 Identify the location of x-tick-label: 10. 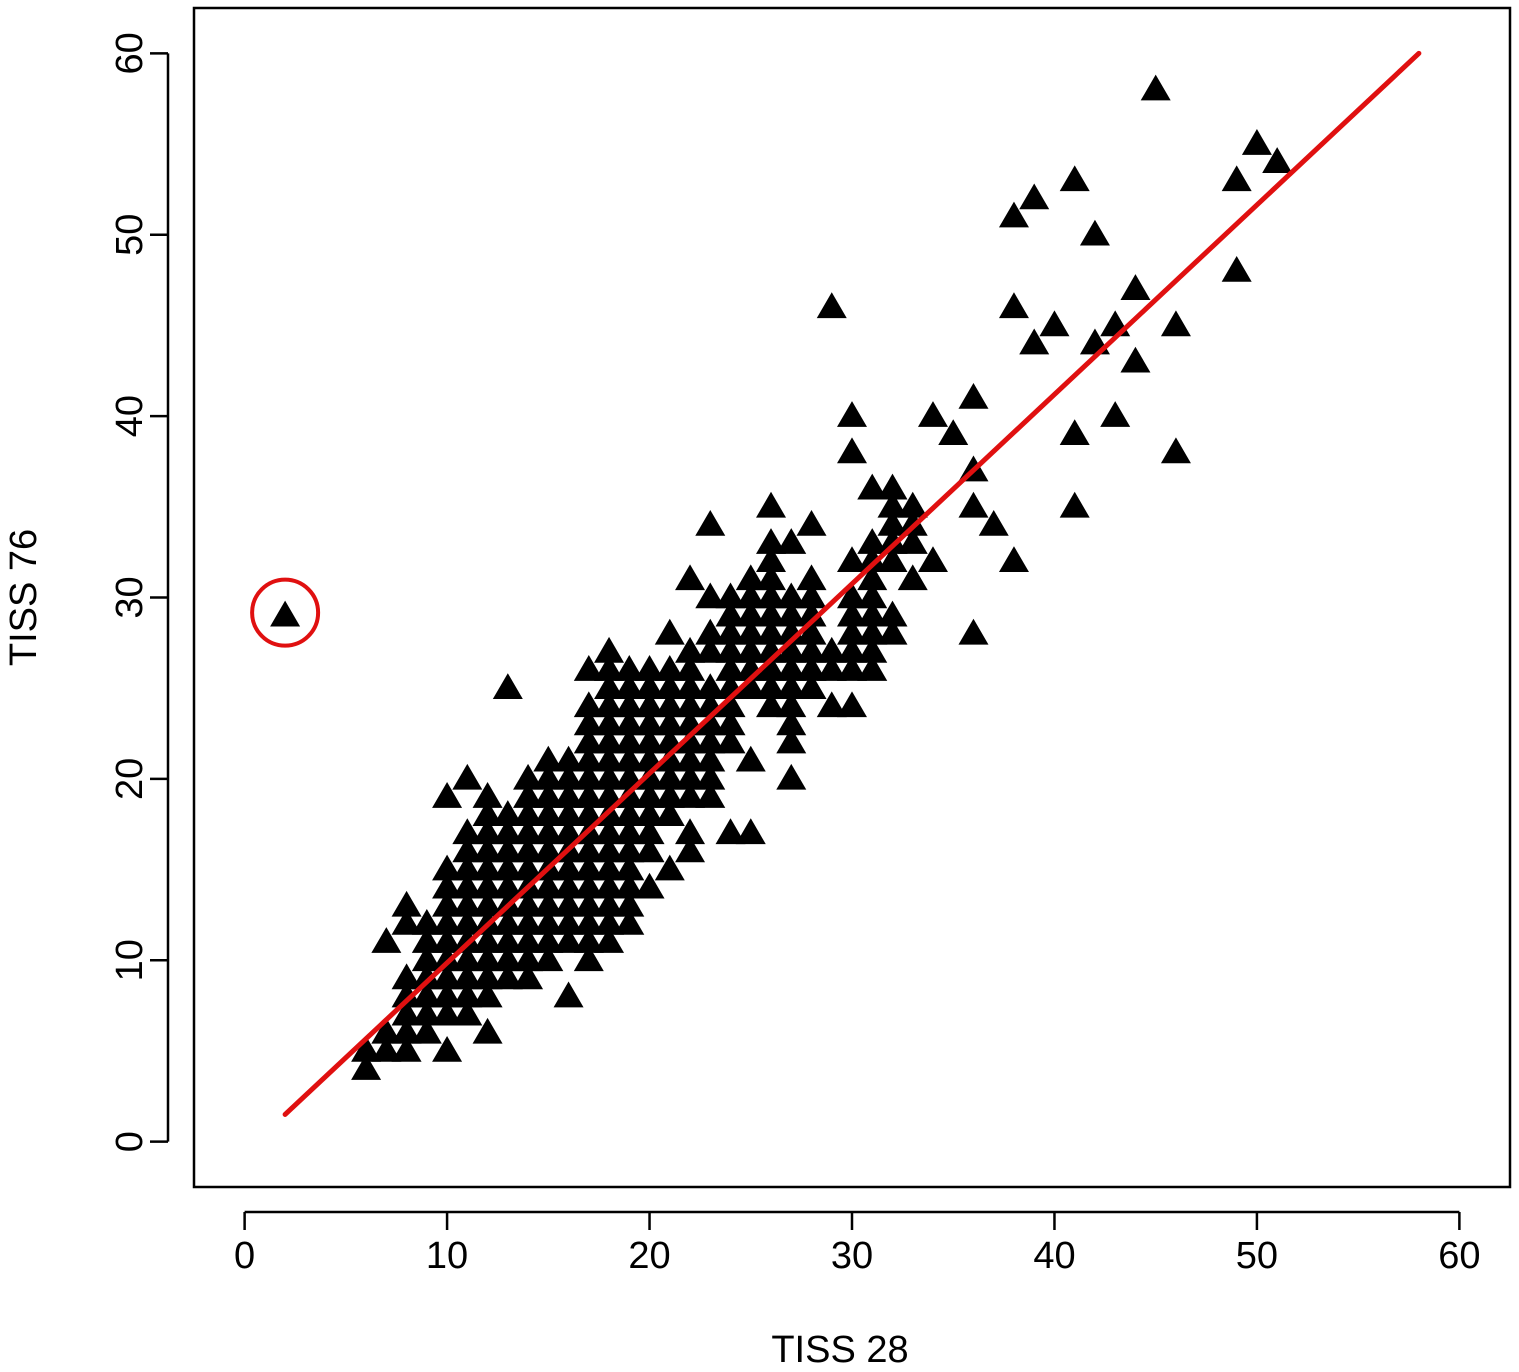
(447, 1256).